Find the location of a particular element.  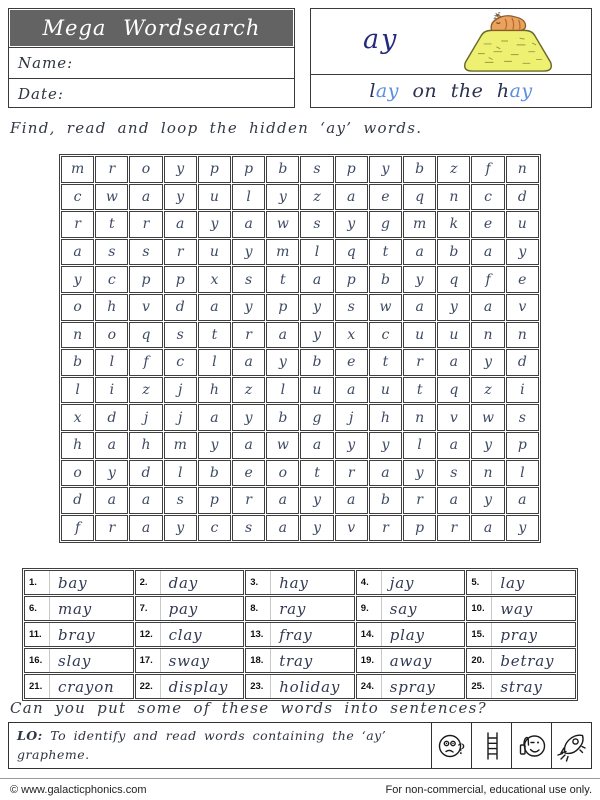

word-text: betray is located at coordinates (527, 660).